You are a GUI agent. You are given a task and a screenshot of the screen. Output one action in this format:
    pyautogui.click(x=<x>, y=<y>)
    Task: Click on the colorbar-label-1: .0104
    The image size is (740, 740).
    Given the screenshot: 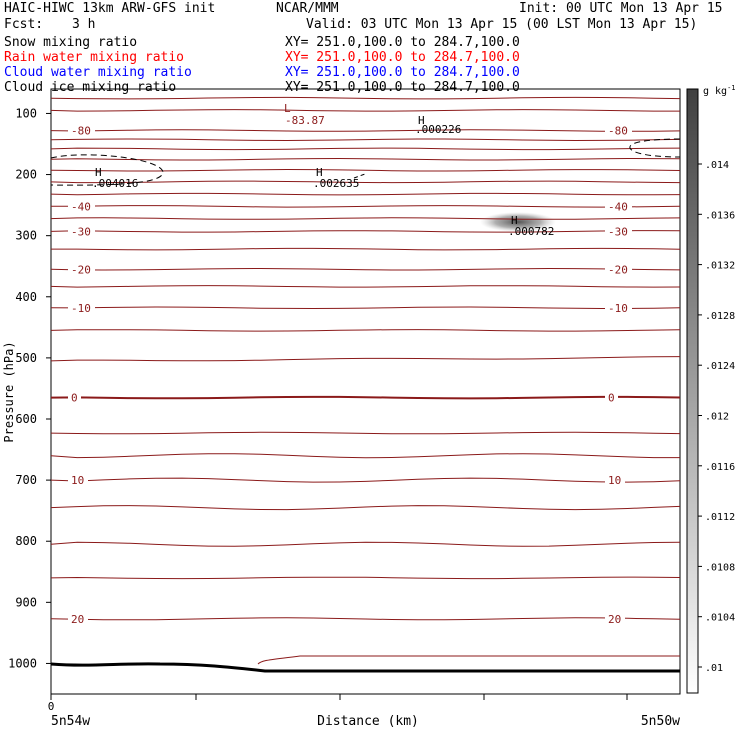 What is the action you would take?
    pyautogui.click(x=720, y=618)
    